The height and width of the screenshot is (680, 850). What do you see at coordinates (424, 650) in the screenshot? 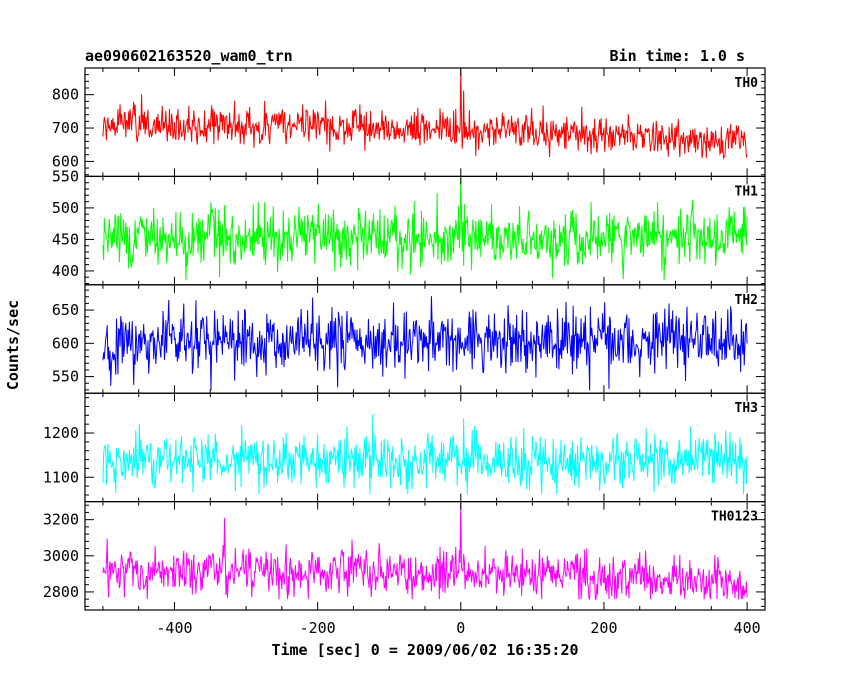
I see `x-axis-label: Time [sec] 0 = 2009/06/02 16:35:20` at bounding box center [424, 650].